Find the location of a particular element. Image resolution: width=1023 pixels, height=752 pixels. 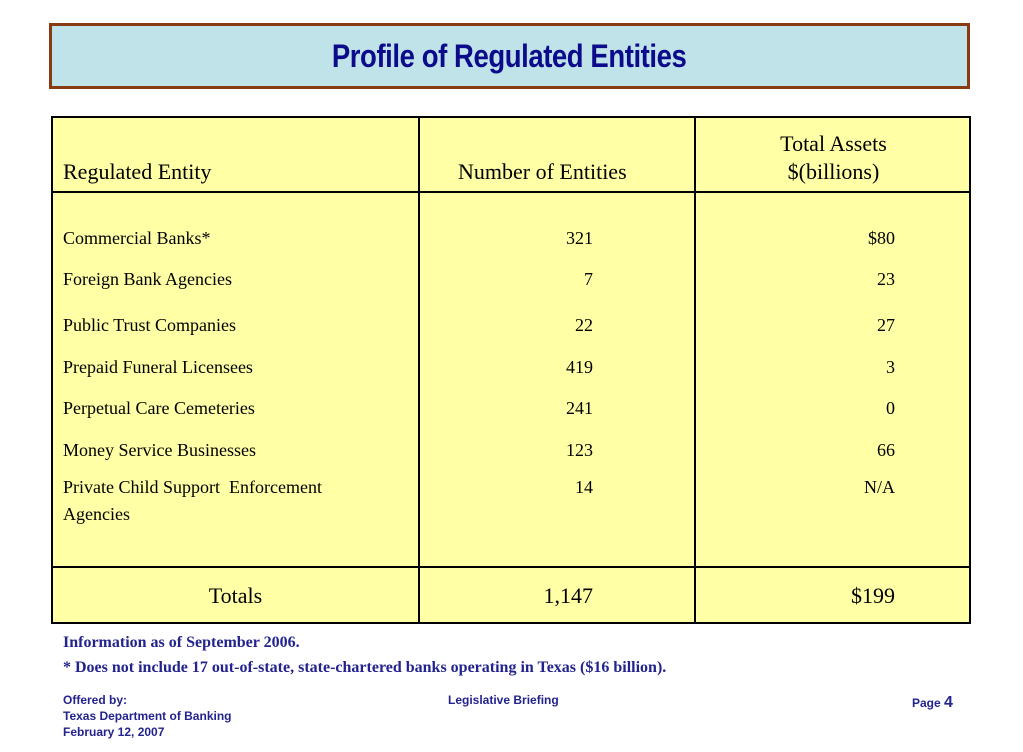

row-count: 123 is located at coordinates (579, 450).